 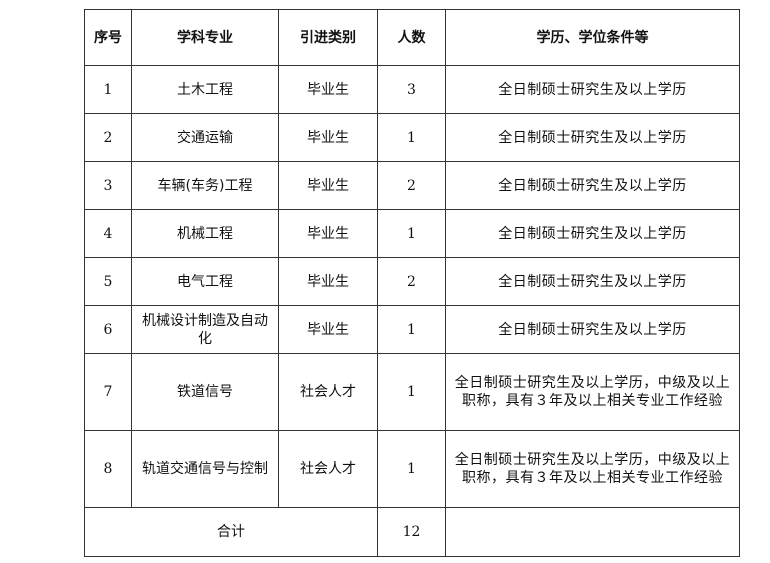 I want to click on header-type: 引进类别, so click(x=328, y=37).